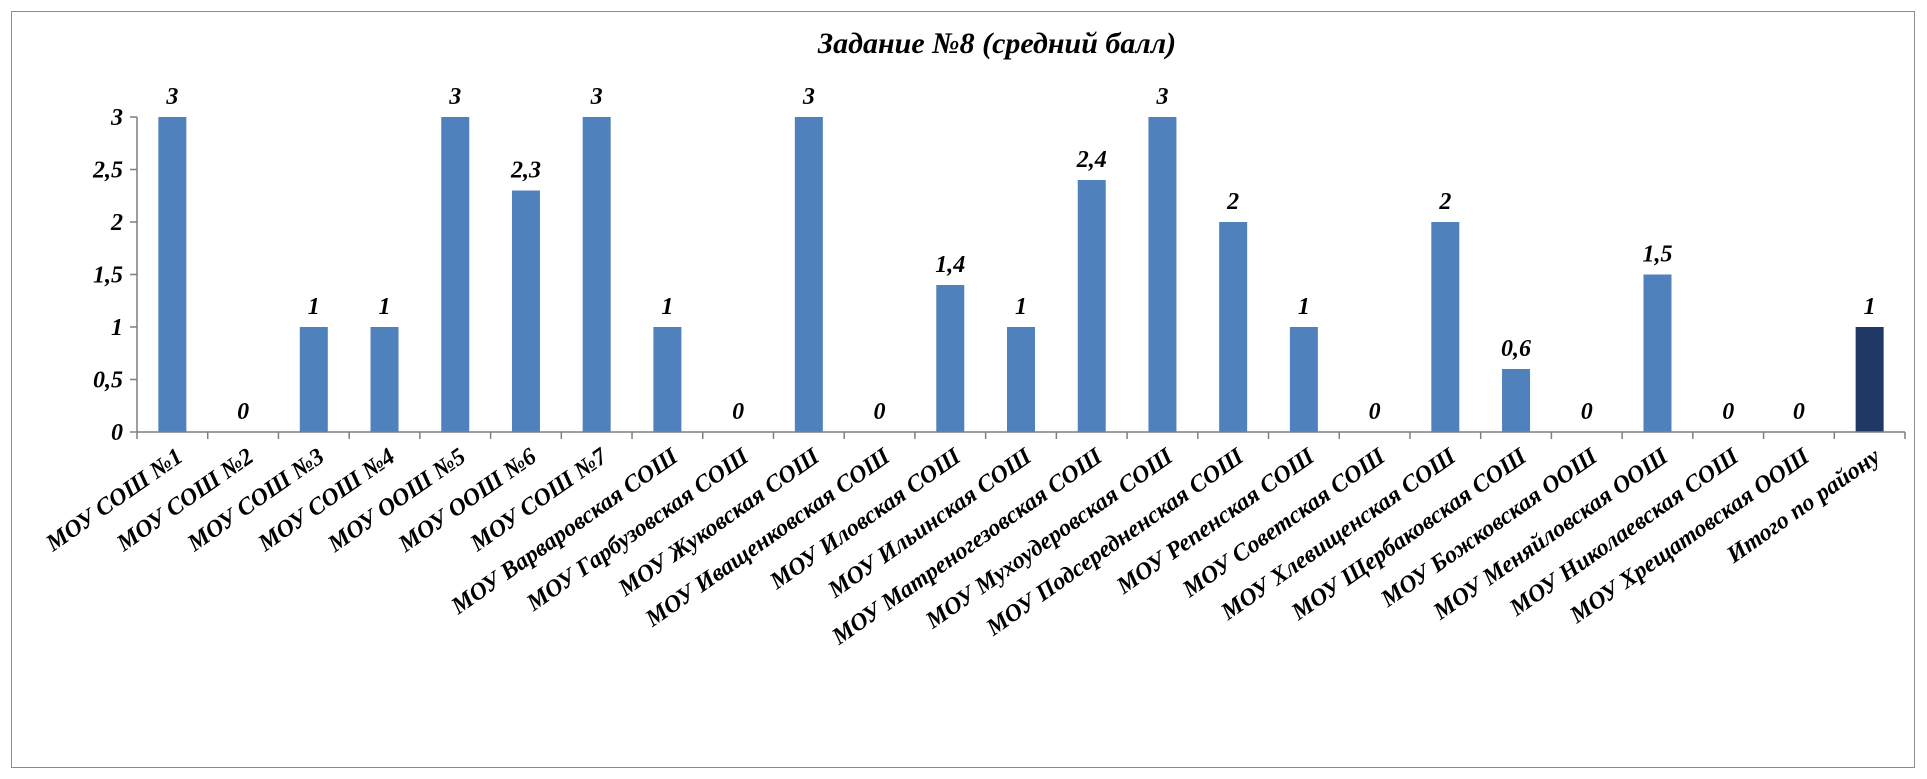  What do you see at coordinates (117, 433) in the screenshot?
I see `y-tick-label: 0` at bounding box center [117, 433].